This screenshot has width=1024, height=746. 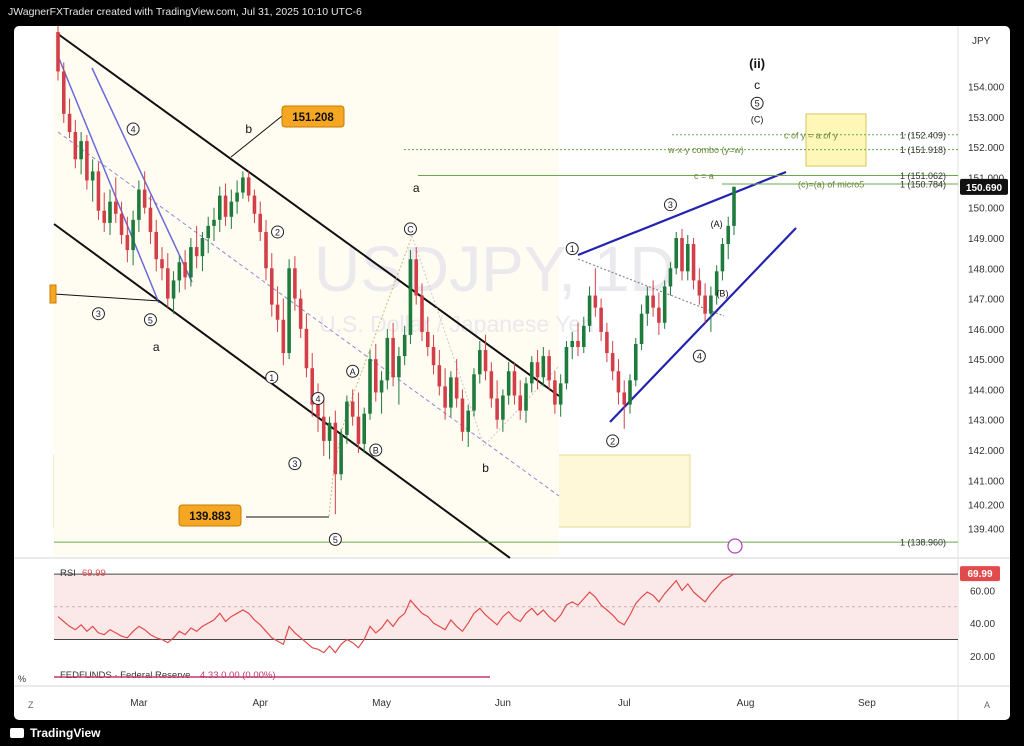 I want to click on price-tick-label: 139.400, so click(x=986, y=530).